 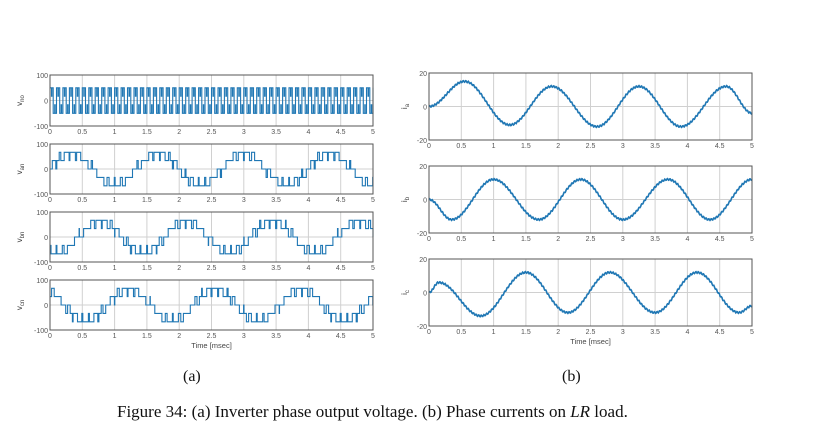 What do you see at coordinates (20, 237) in the screenshot?
I see `y-axis-label: vbn` at bounding box center [20, 237].